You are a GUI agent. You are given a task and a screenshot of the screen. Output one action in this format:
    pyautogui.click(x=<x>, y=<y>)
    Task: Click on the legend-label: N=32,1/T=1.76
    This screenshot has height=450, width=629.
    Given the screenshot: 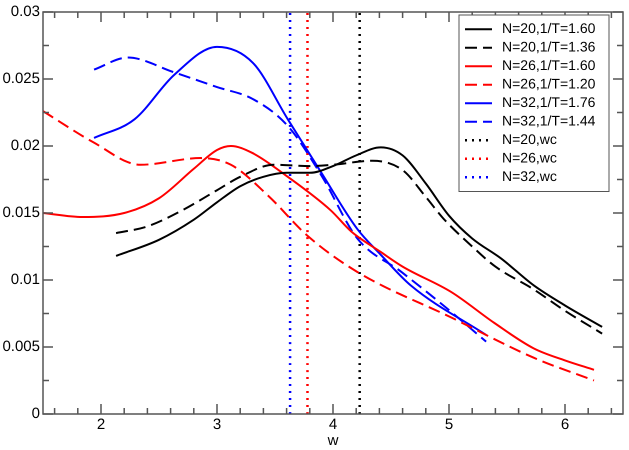 What is the action you would take?
    pyautogui.click(x=549, y=102)
    